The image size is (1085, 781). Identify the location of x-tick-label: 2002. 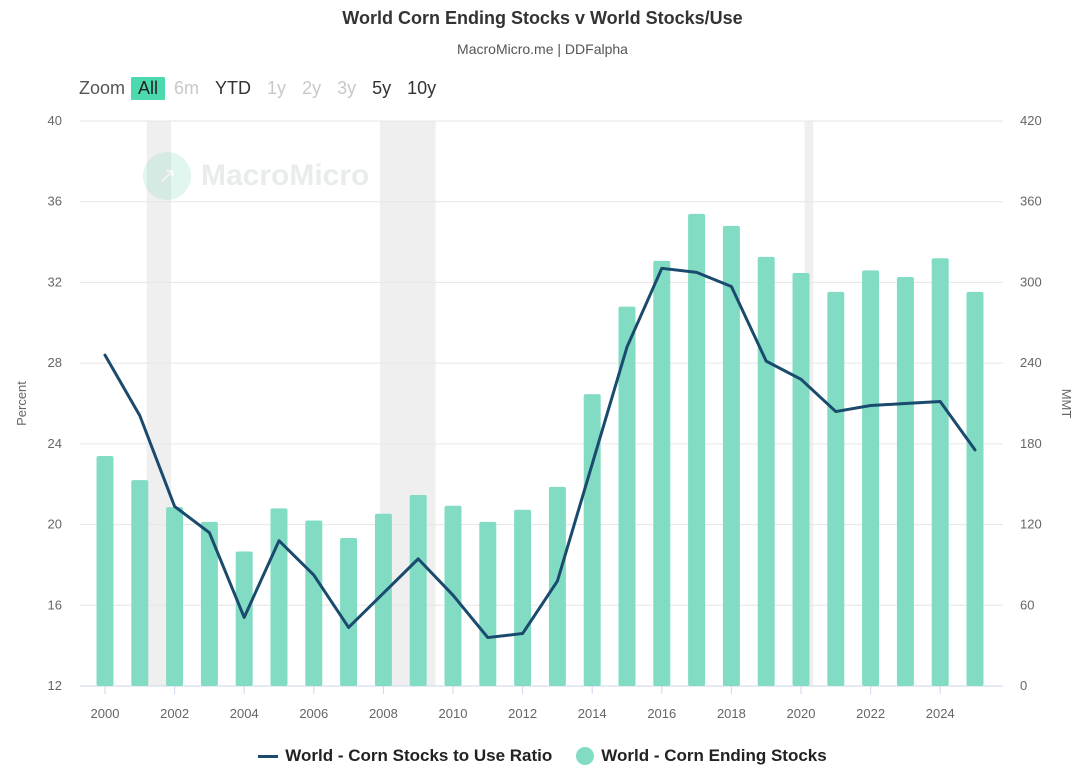
(174, 713).